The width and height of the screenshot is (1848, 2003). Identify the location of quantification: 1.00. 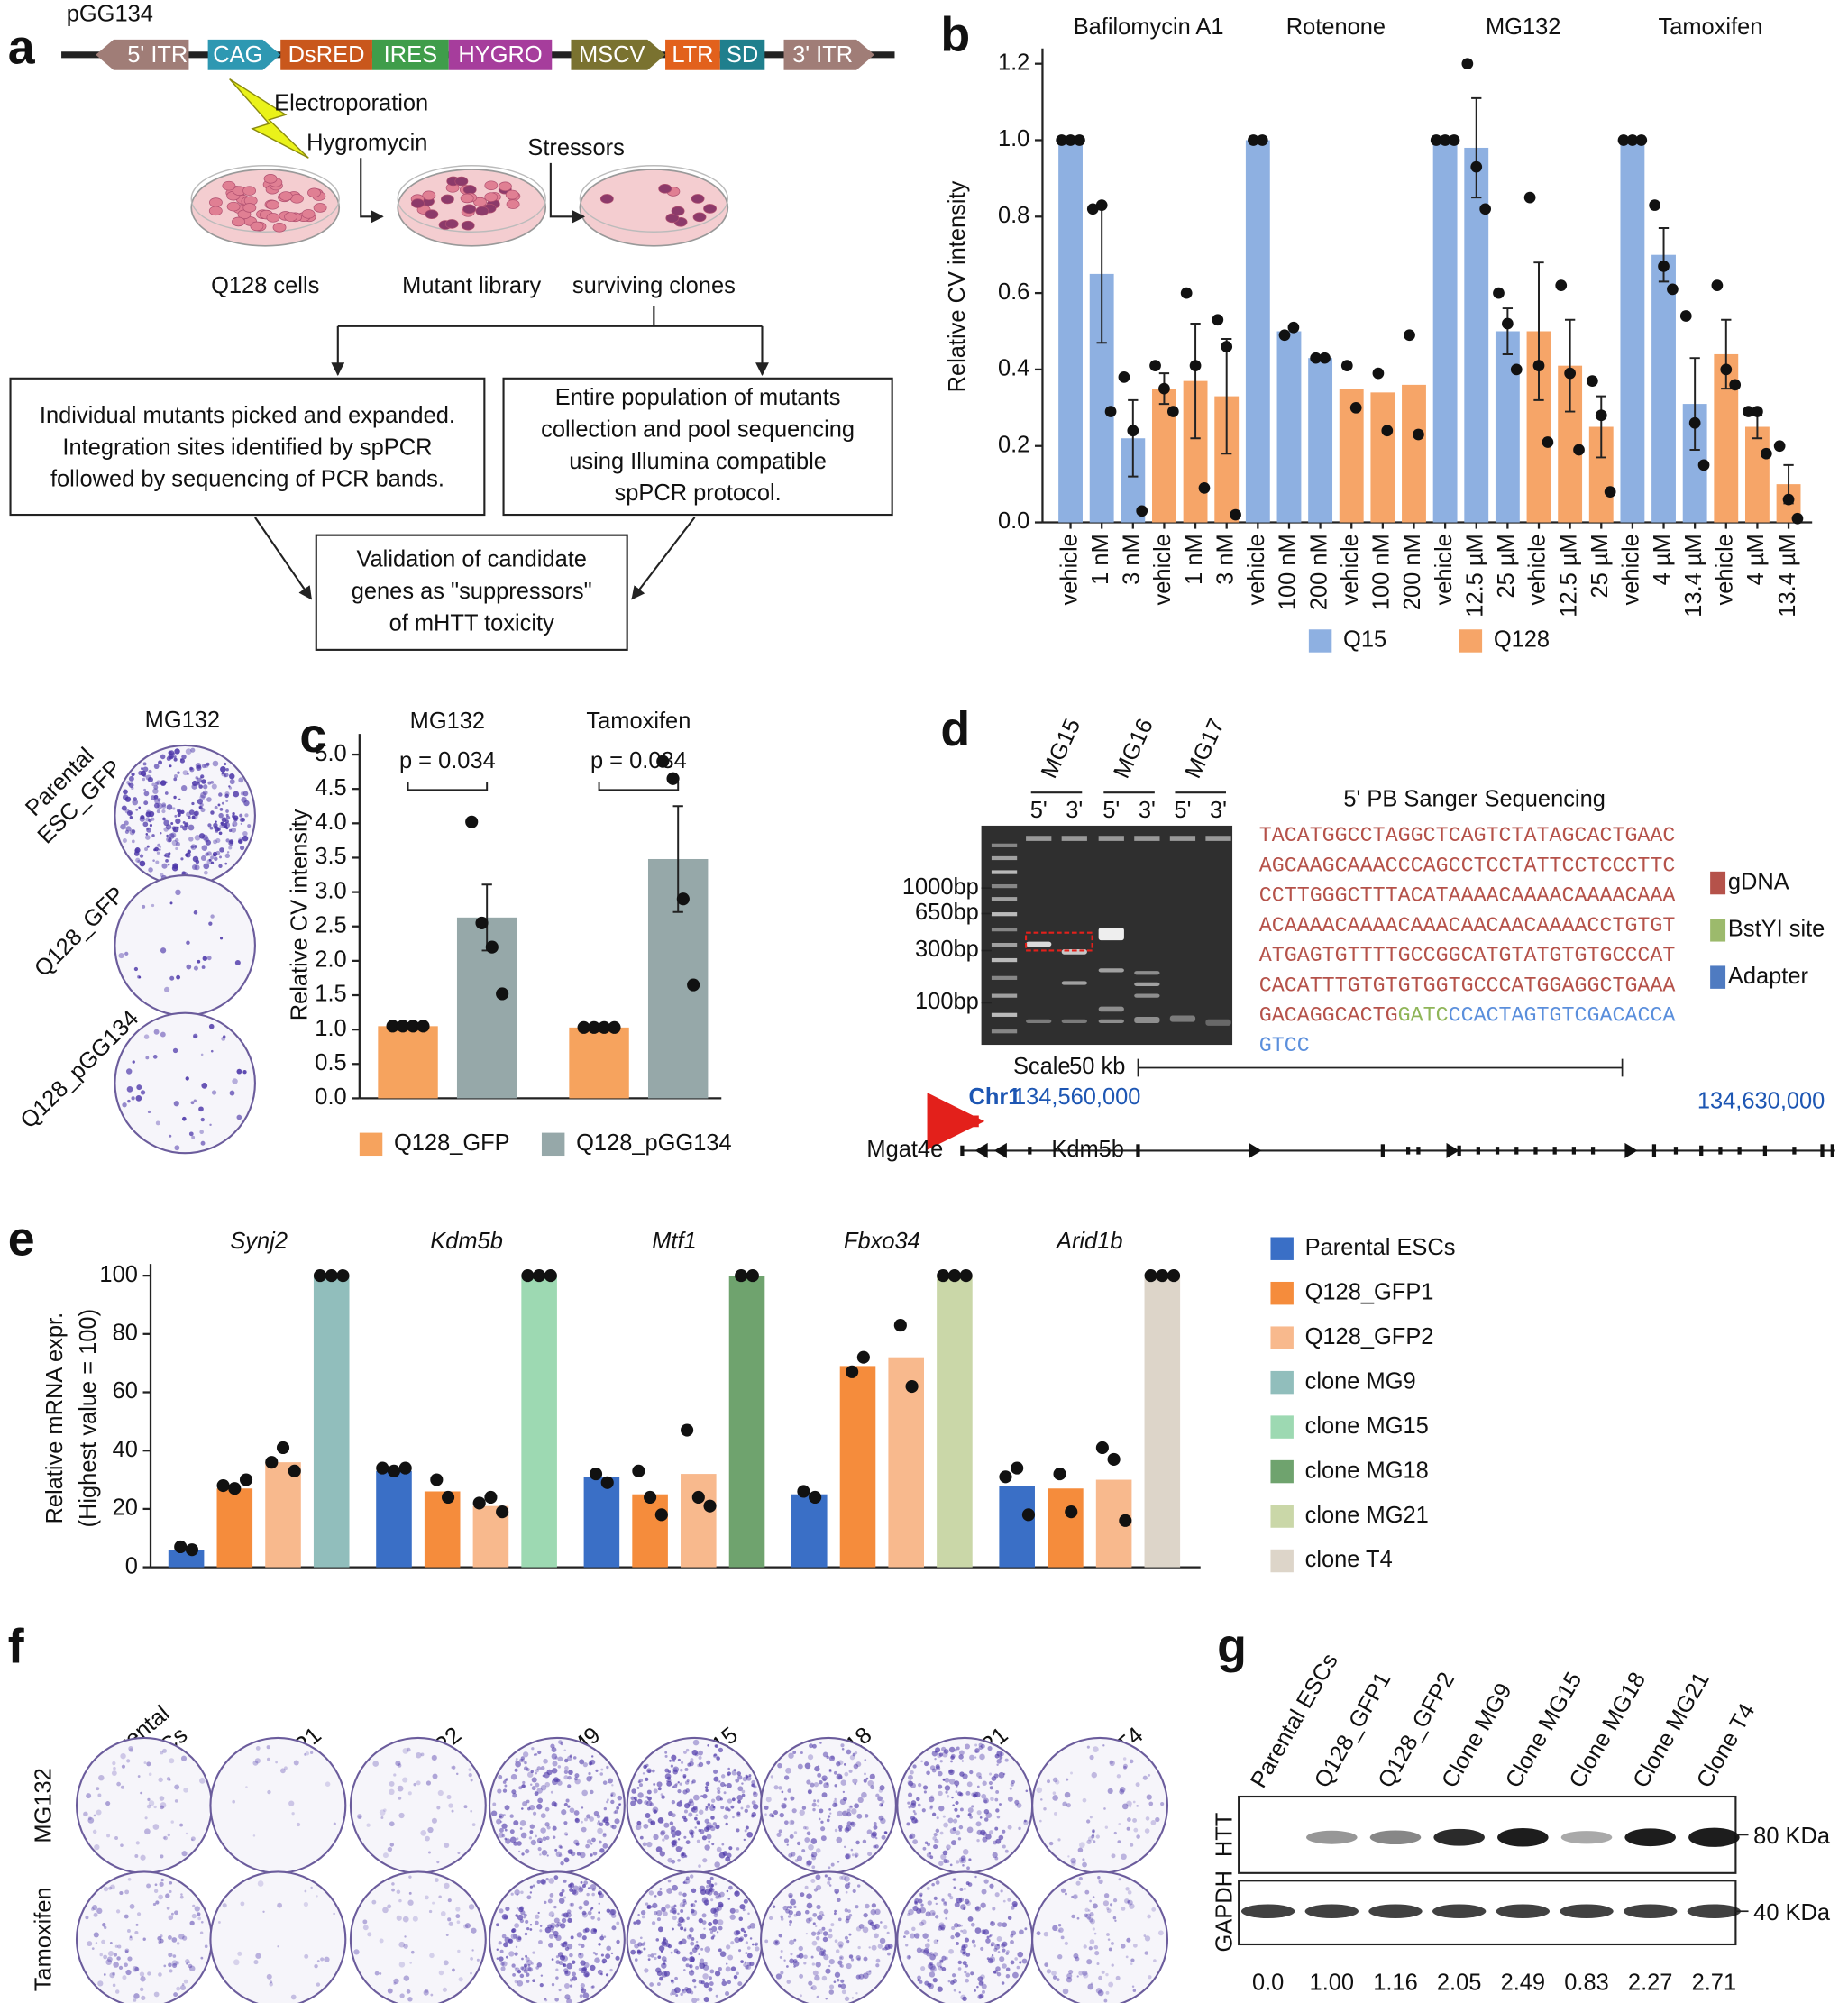
(1332, 1983).